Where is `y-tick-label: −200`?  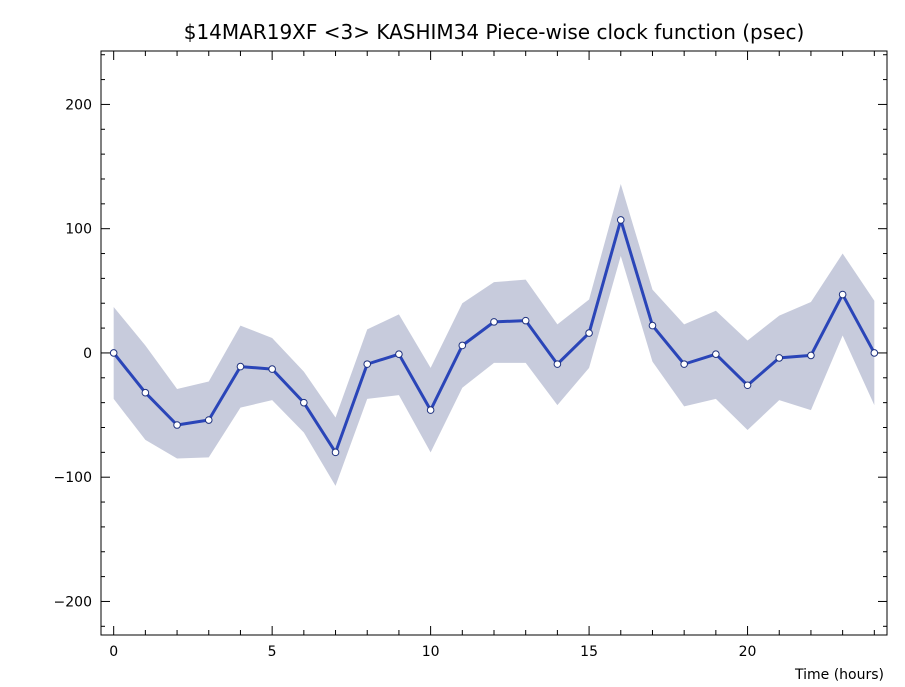
y-tick-label: −200 is located at coordinates (73, 602).